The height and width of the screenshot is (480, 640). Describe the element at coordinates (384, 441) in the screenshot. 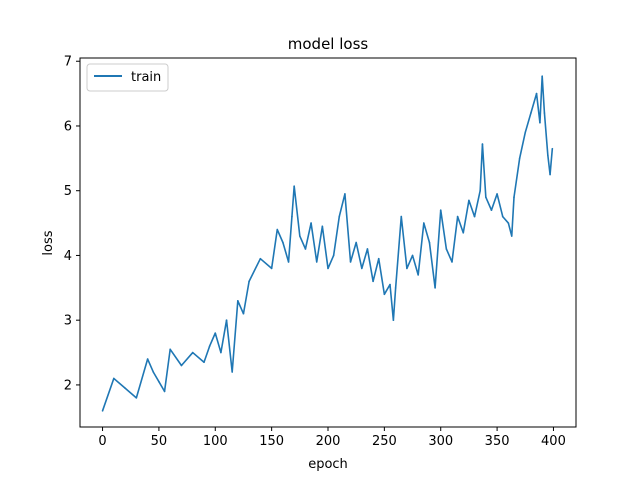

I see `x-tick-label: 250` at that location.